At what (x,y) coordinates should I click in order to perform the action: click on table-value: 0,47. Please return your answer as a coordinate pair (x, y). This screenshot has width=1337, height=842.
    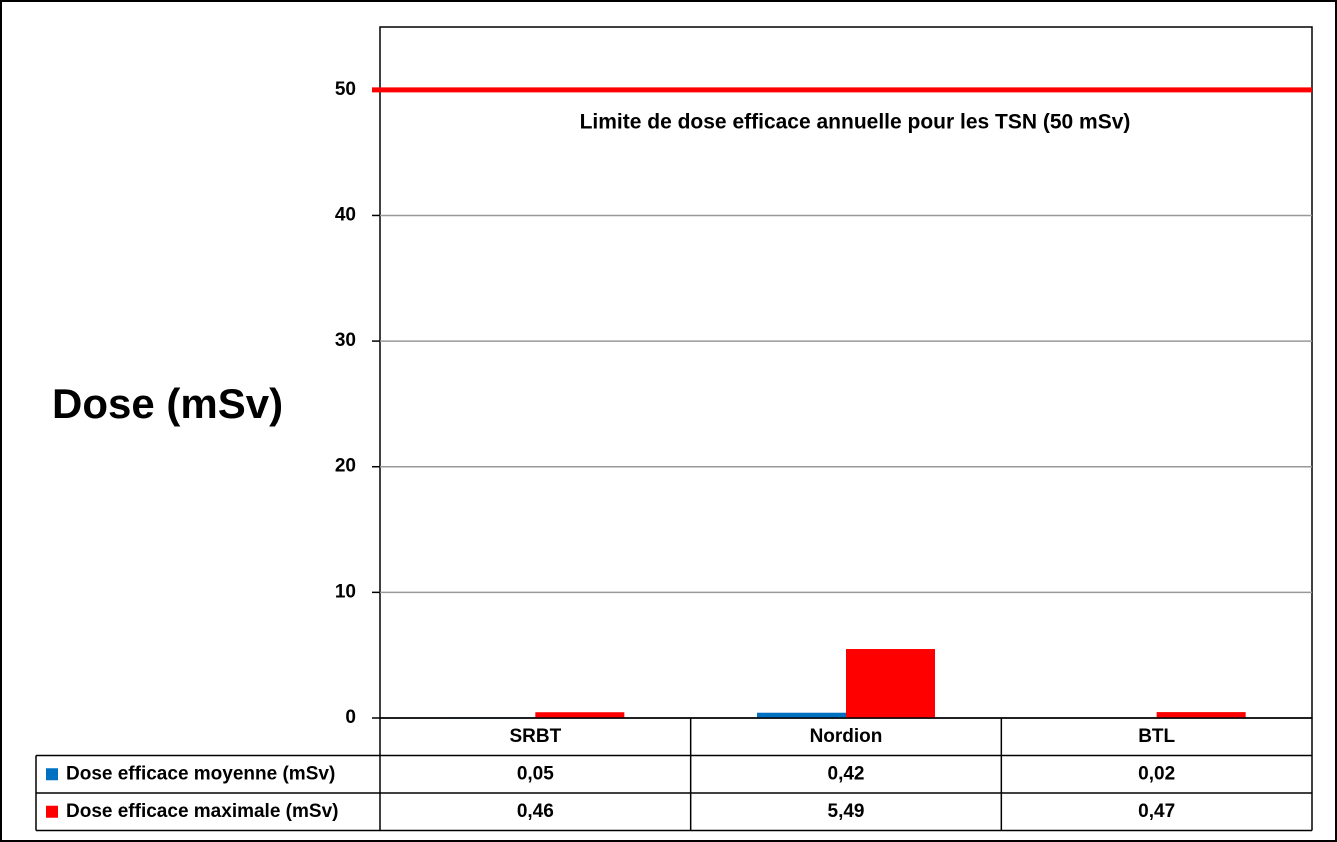
    Looking at the image, I should click on (1156, 811).